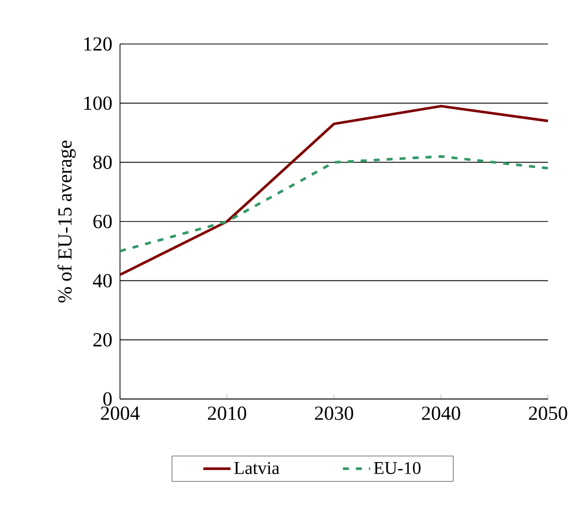 Image resolution: width=576 pixels, height=505 pixels. Describe the element at coordinates (102, 340) in the screenshot. I see `y-tick-label: 20` at that location.